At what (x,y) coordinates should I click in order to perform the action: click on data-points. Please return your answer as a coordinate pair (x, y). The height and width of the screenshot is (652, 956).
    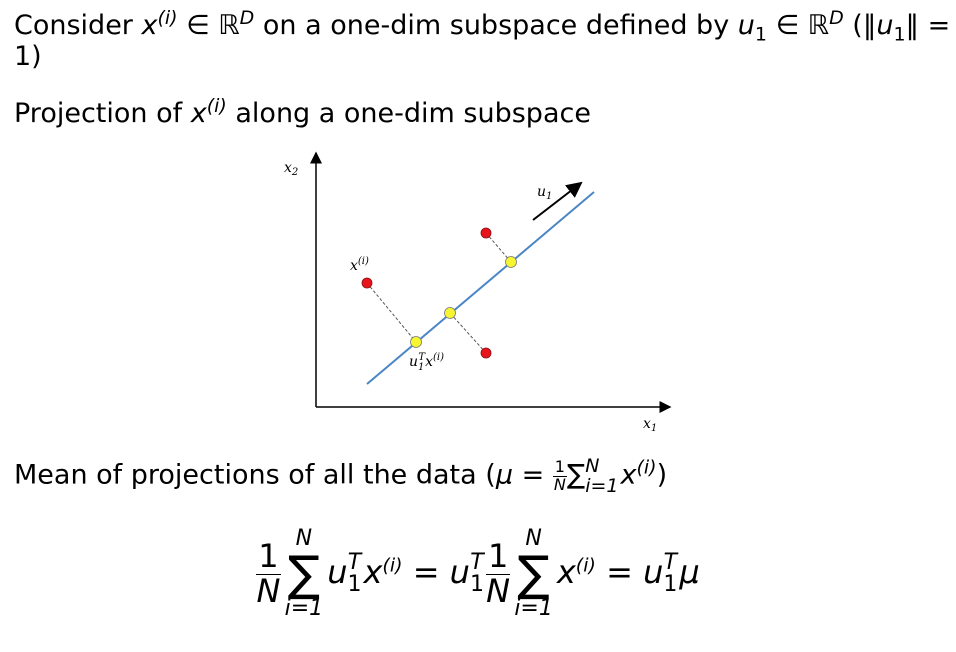
    Looking at the image, I should click on (426, 293).